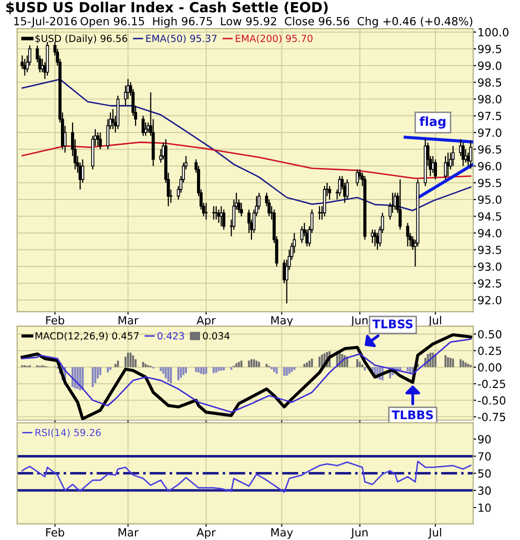 Image resolution: width=520 pixels, height=540 pixels. I want to click on y-tick-label: 99.0, so click(490, 66).